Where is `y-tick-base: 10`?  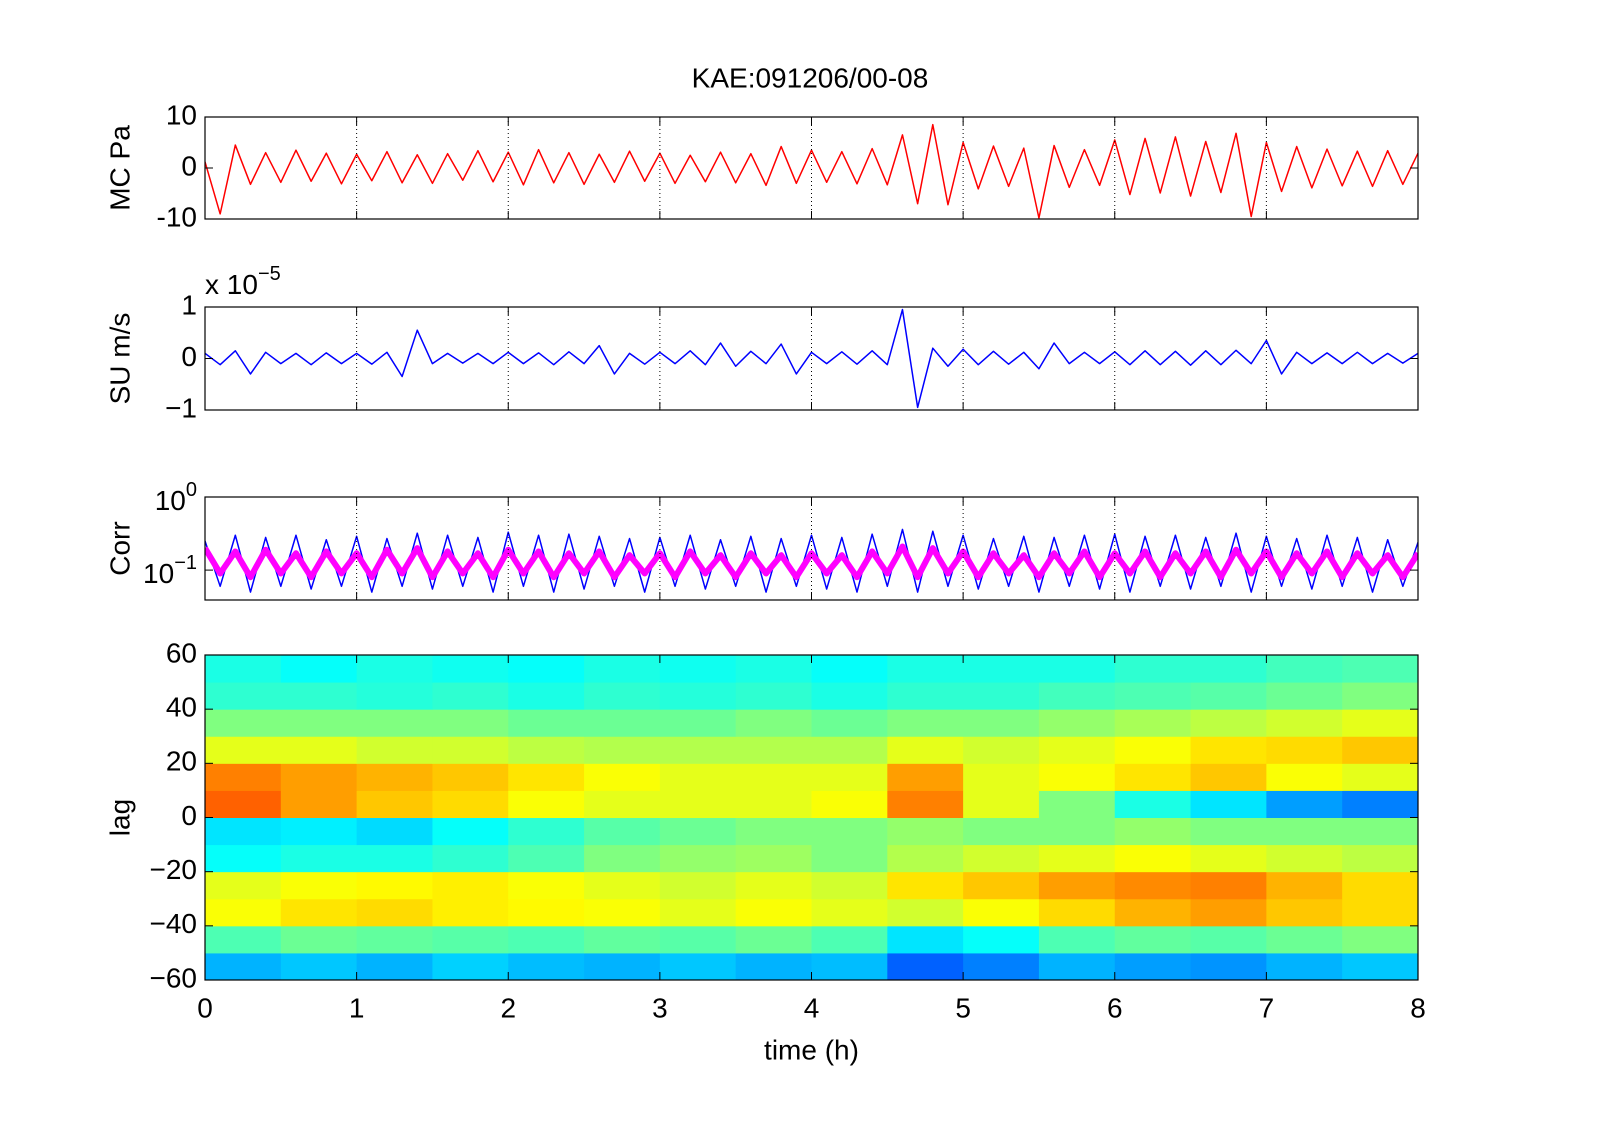
y-tick-base: 10 is located at coordinates (170, 500).